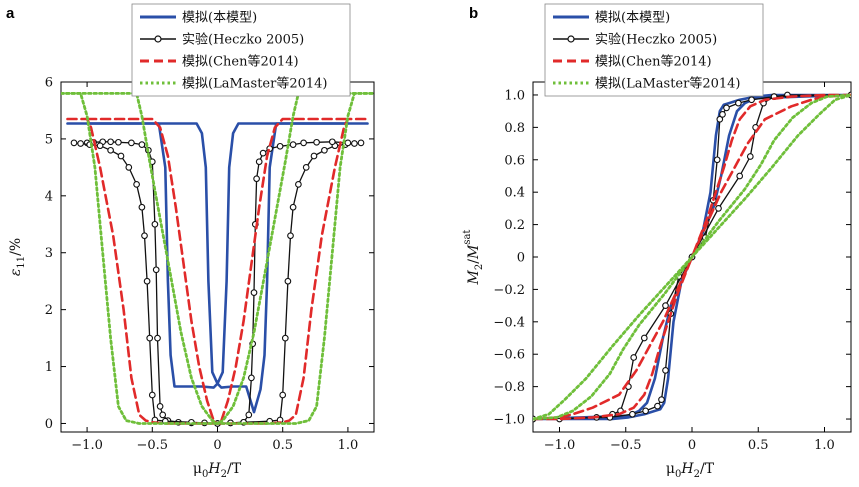 Image resolution: width=859 pixels, height=487 pixels. What do you see at coordinates (17, 257) in the screenshot?
I see `panel-a-ylabel: ε11/%` at bounding box center [17, 257].